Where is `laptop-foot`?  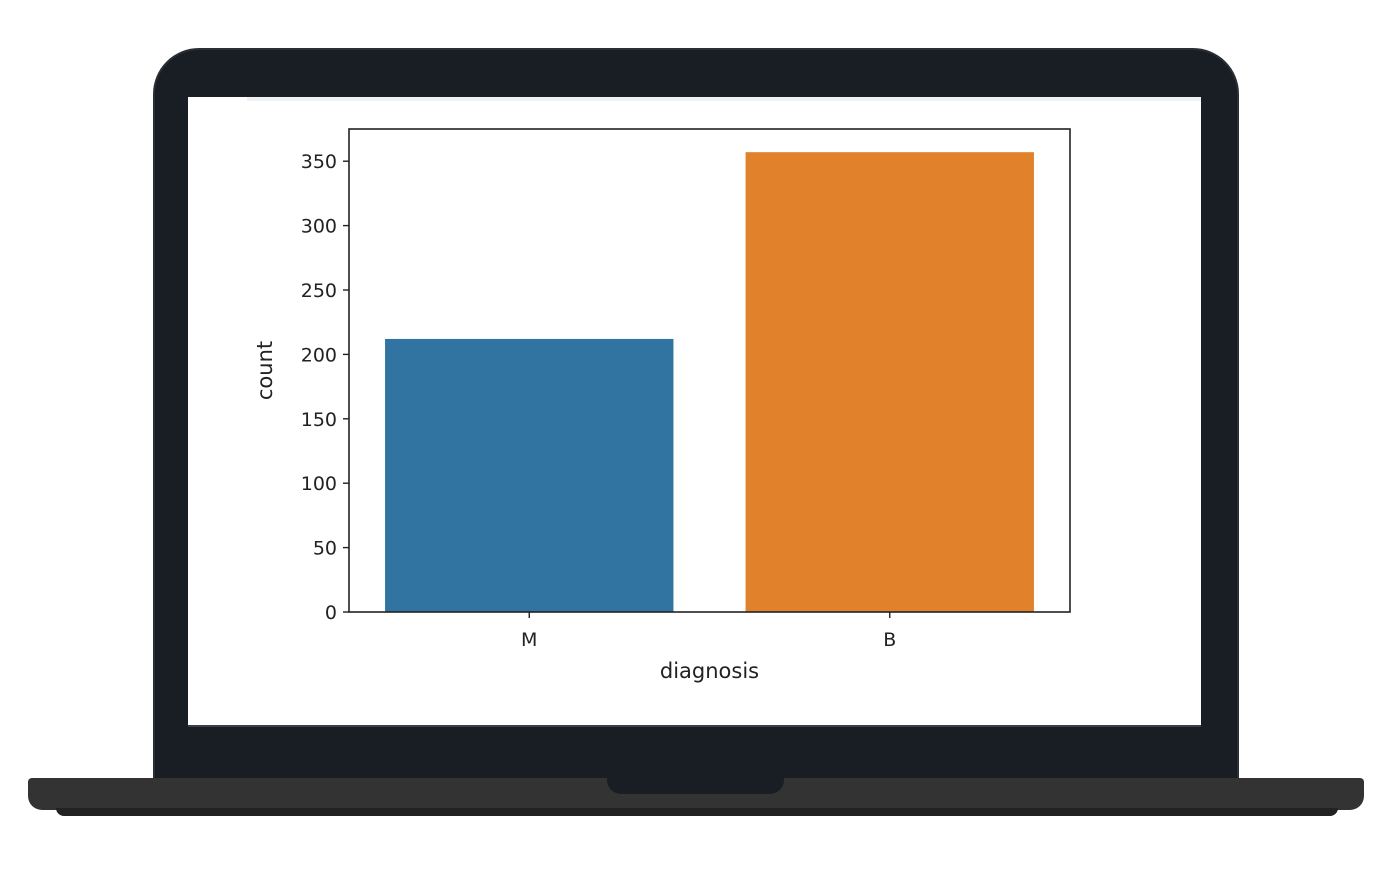 laptop-foot is located at coordinates (697, 812).